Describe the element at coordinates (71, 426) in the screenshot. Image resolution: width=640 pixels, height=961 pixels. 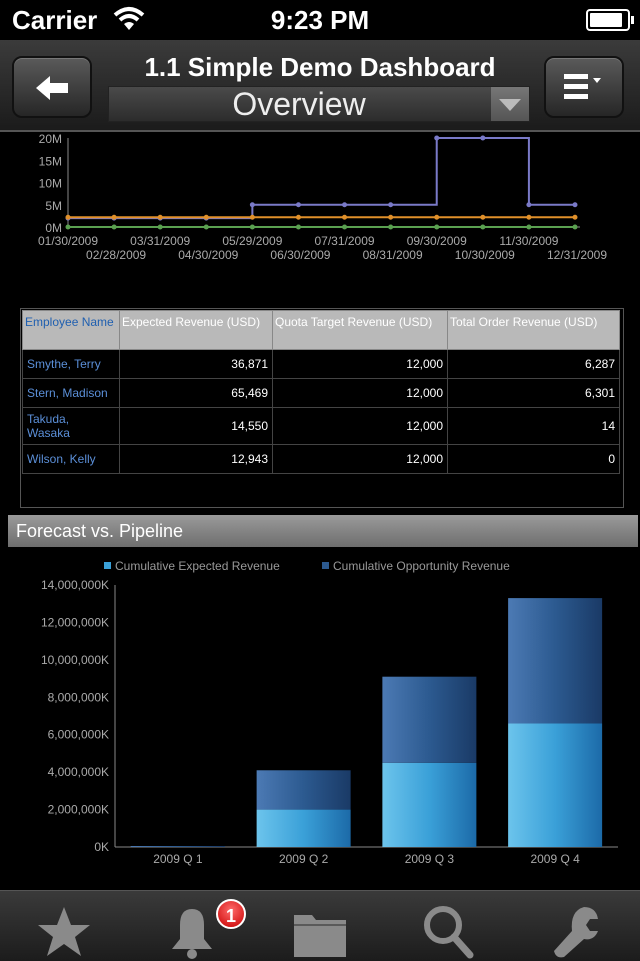
I see `employee-name-cell: Takuda, Wasaka` at that location.